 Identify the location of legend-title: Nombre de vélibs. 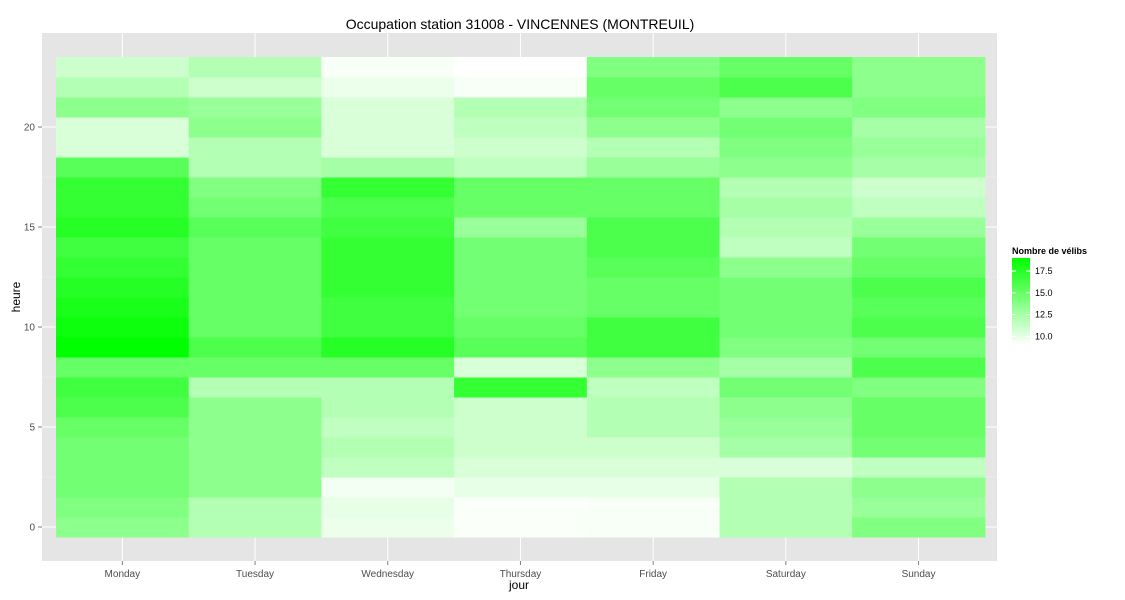
(1049, 251).